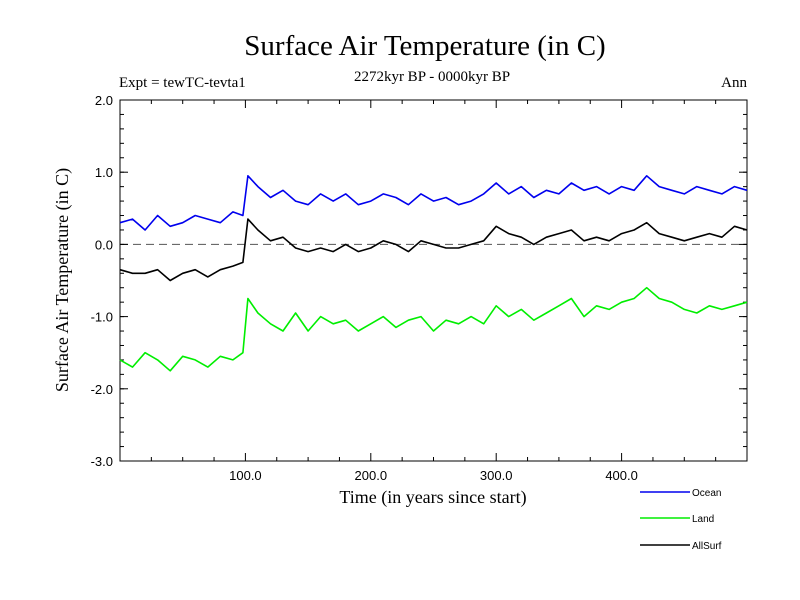  I want to click on series-line-allsurf, so click(433, 250).